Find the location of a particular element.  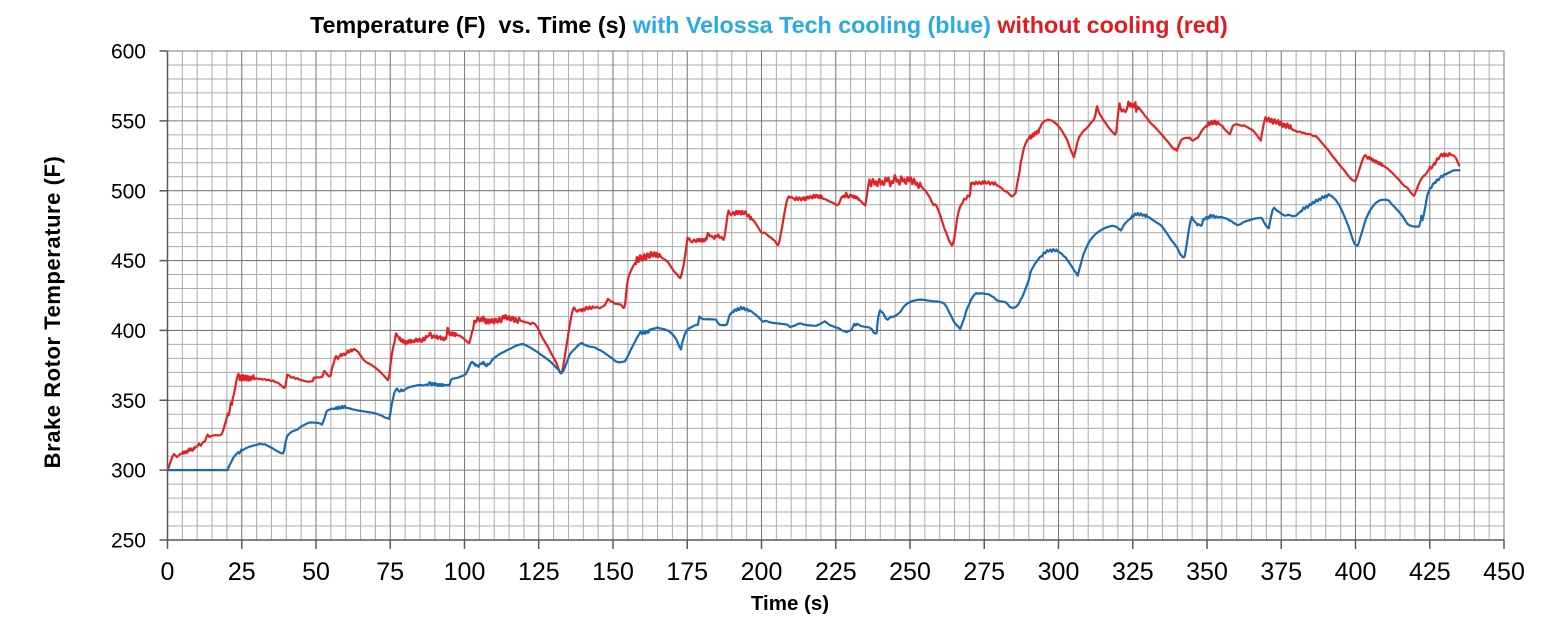

svg-text: 50 is located at coordinates (316, 572).